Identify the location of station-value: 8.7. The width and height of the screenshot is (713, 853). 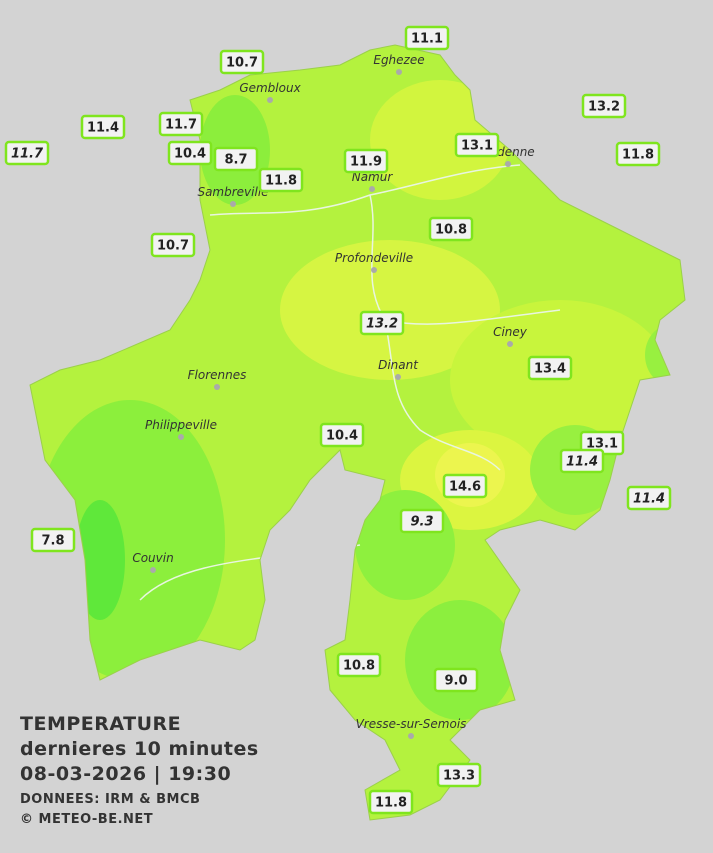
(235, 160).